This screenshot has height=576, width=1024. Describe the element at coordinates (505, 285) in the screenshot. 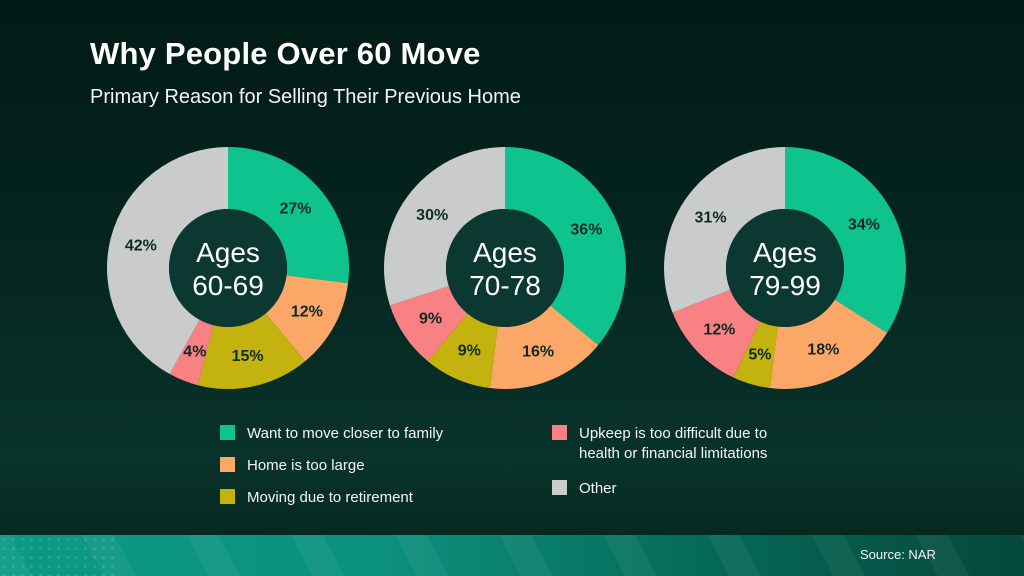

I see `donut-center-label-line-2: 70-78` at that location.